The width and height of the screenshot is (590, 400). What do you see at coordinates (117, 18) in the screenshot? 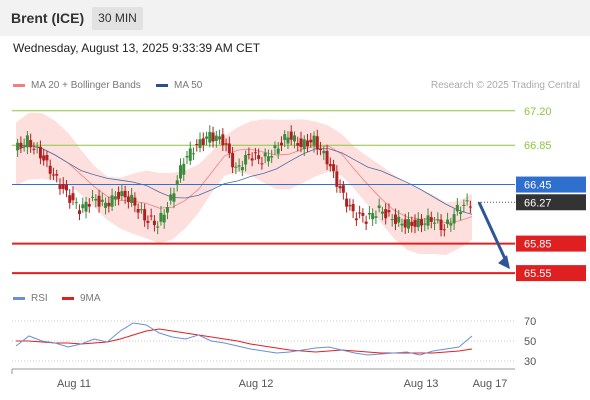
I see `timeframe-button: 30 MIN` at bounding box center [117, 18].